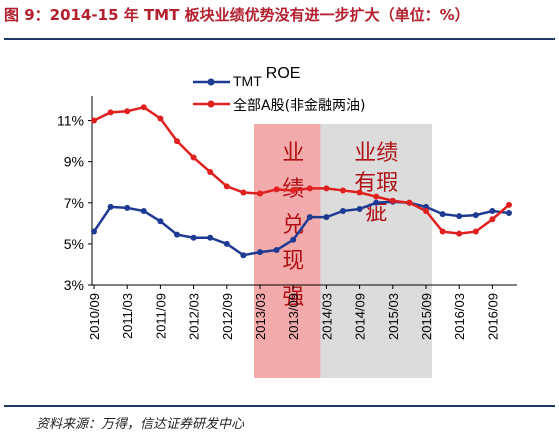  What do you see at coordinates (70, 121) in the screenshot?
I see `y-tick-label: 11%` at bounding box center [70, 121].